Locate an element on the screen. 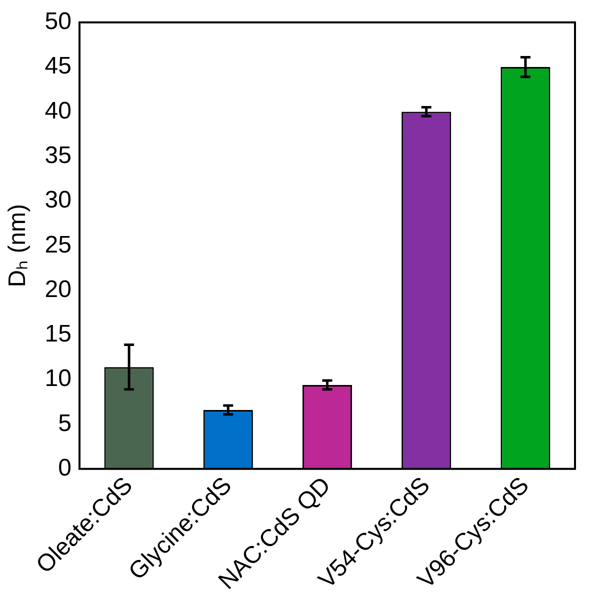 The height and width of the screenshot is (599, 591). y-tick-label: 10 is located at coordinates (58, 378).